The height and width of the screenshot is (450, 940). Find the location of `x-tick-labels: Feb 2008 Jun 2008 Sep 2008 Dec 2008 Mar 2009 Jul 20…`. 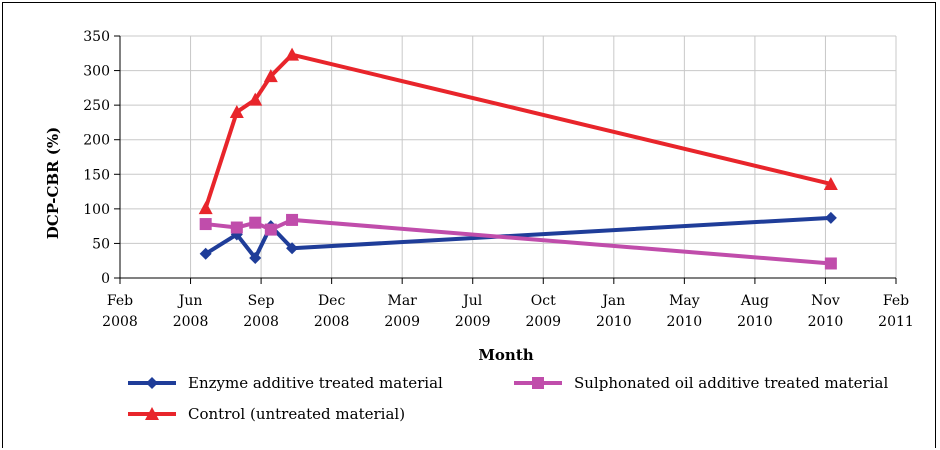

x-tick-labels: Feb 2008 Jun 2008 Sep 2008 Dec 2008 Mar 2009 Jul 20… is located at coordinates (508, 311).